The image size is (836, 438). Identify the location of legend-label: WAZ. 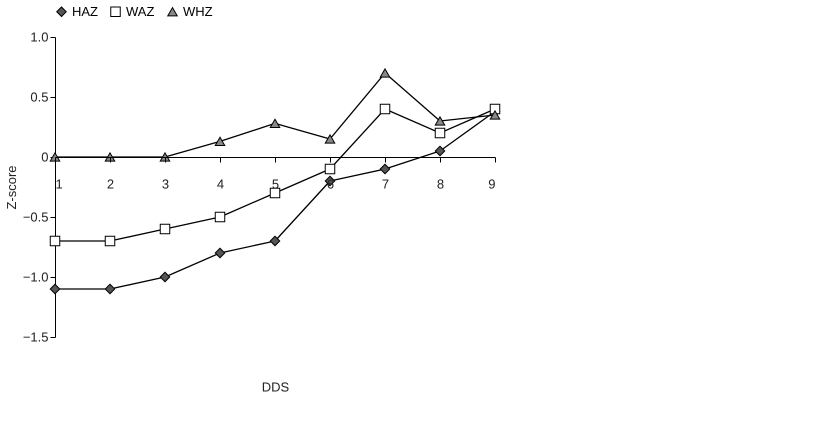
(140, 11).